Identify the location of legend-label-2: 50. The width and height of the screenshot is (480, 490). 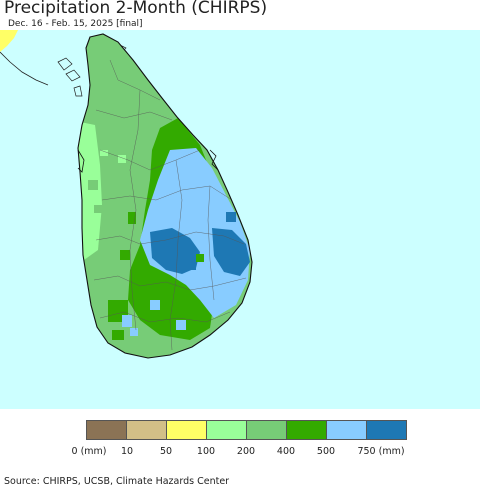
(166, 451).